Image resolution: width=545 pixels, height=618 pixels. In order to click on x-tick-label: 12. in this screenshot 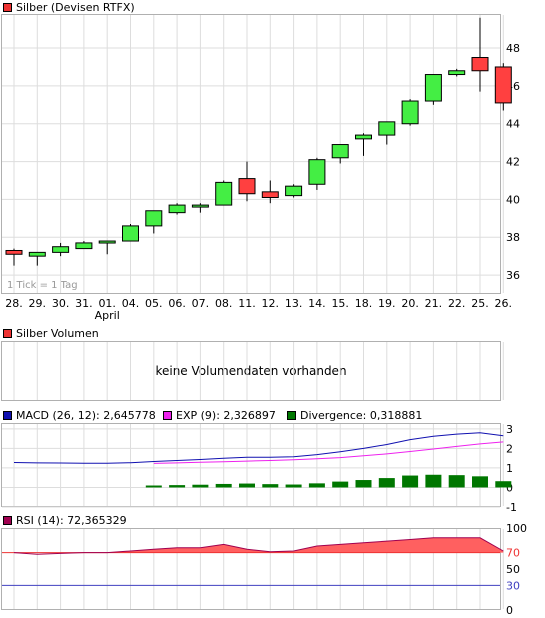, I will do `click(271, 303)`.